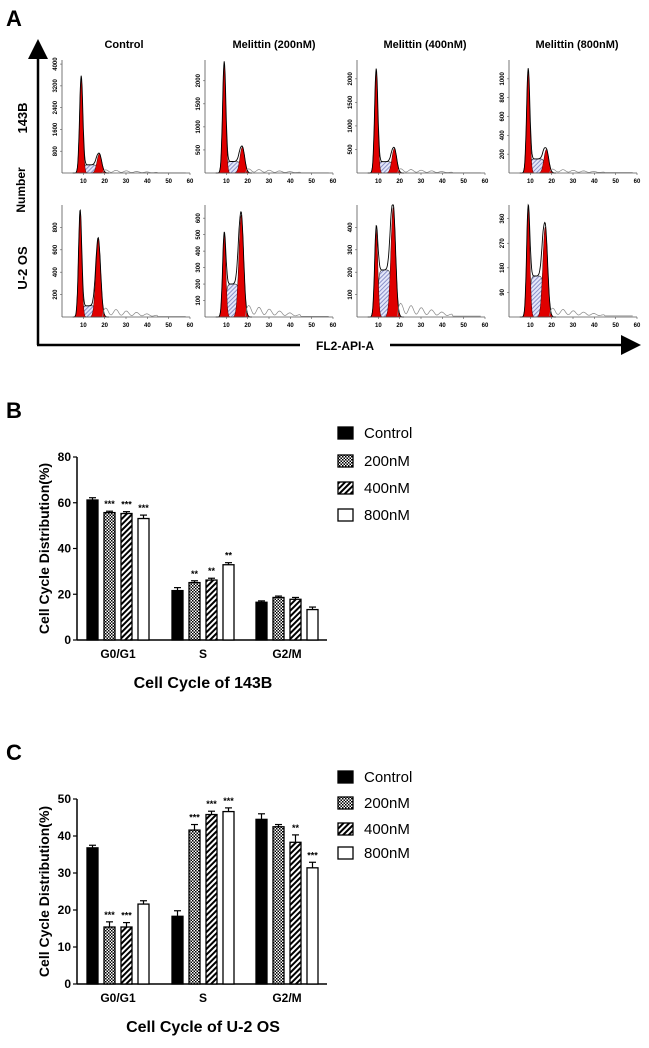 The height and width of the screenshot is (1048, 649). Describe the element at coordinates (56, 86) in the screenshot. I see `y-tick-label: 3200` at that location.